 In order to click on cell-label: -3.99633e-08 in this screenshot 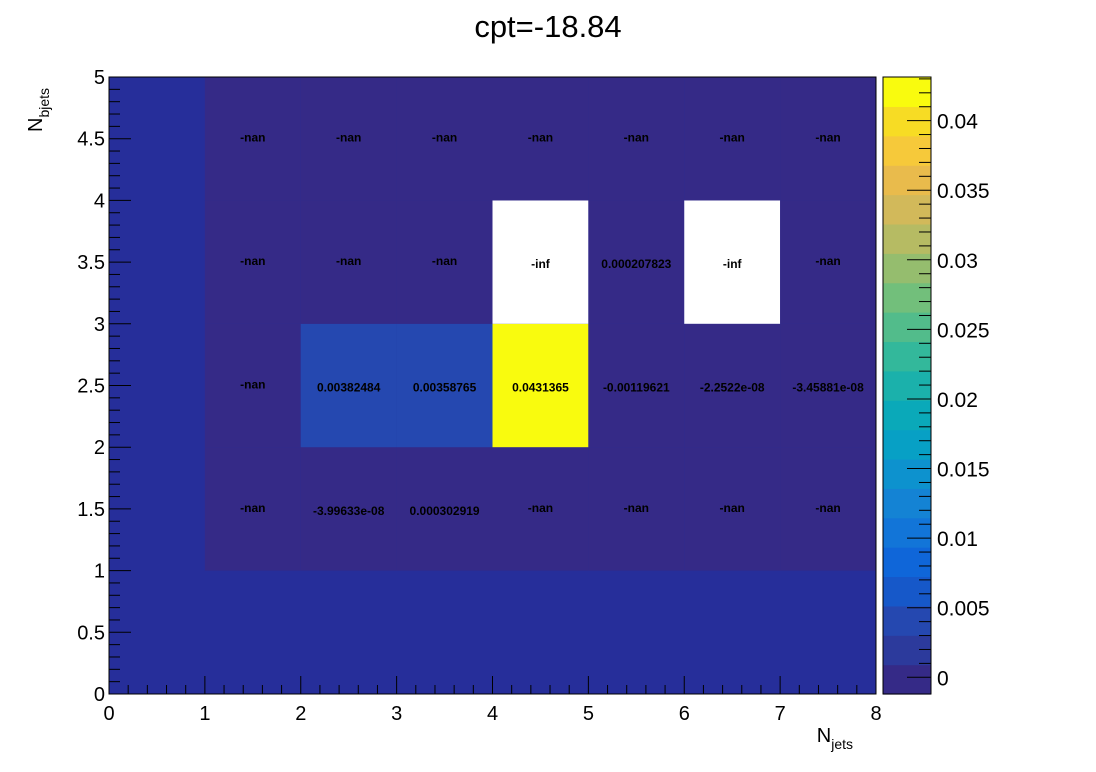, I will do `click(349, 511)`.